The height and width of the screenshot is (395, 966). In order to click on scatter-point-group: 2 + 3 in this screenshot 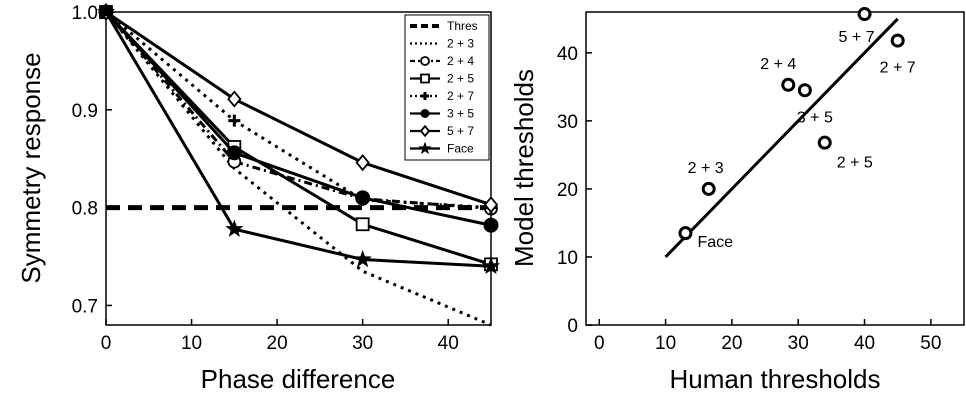, I will do `click(706, 178)`.